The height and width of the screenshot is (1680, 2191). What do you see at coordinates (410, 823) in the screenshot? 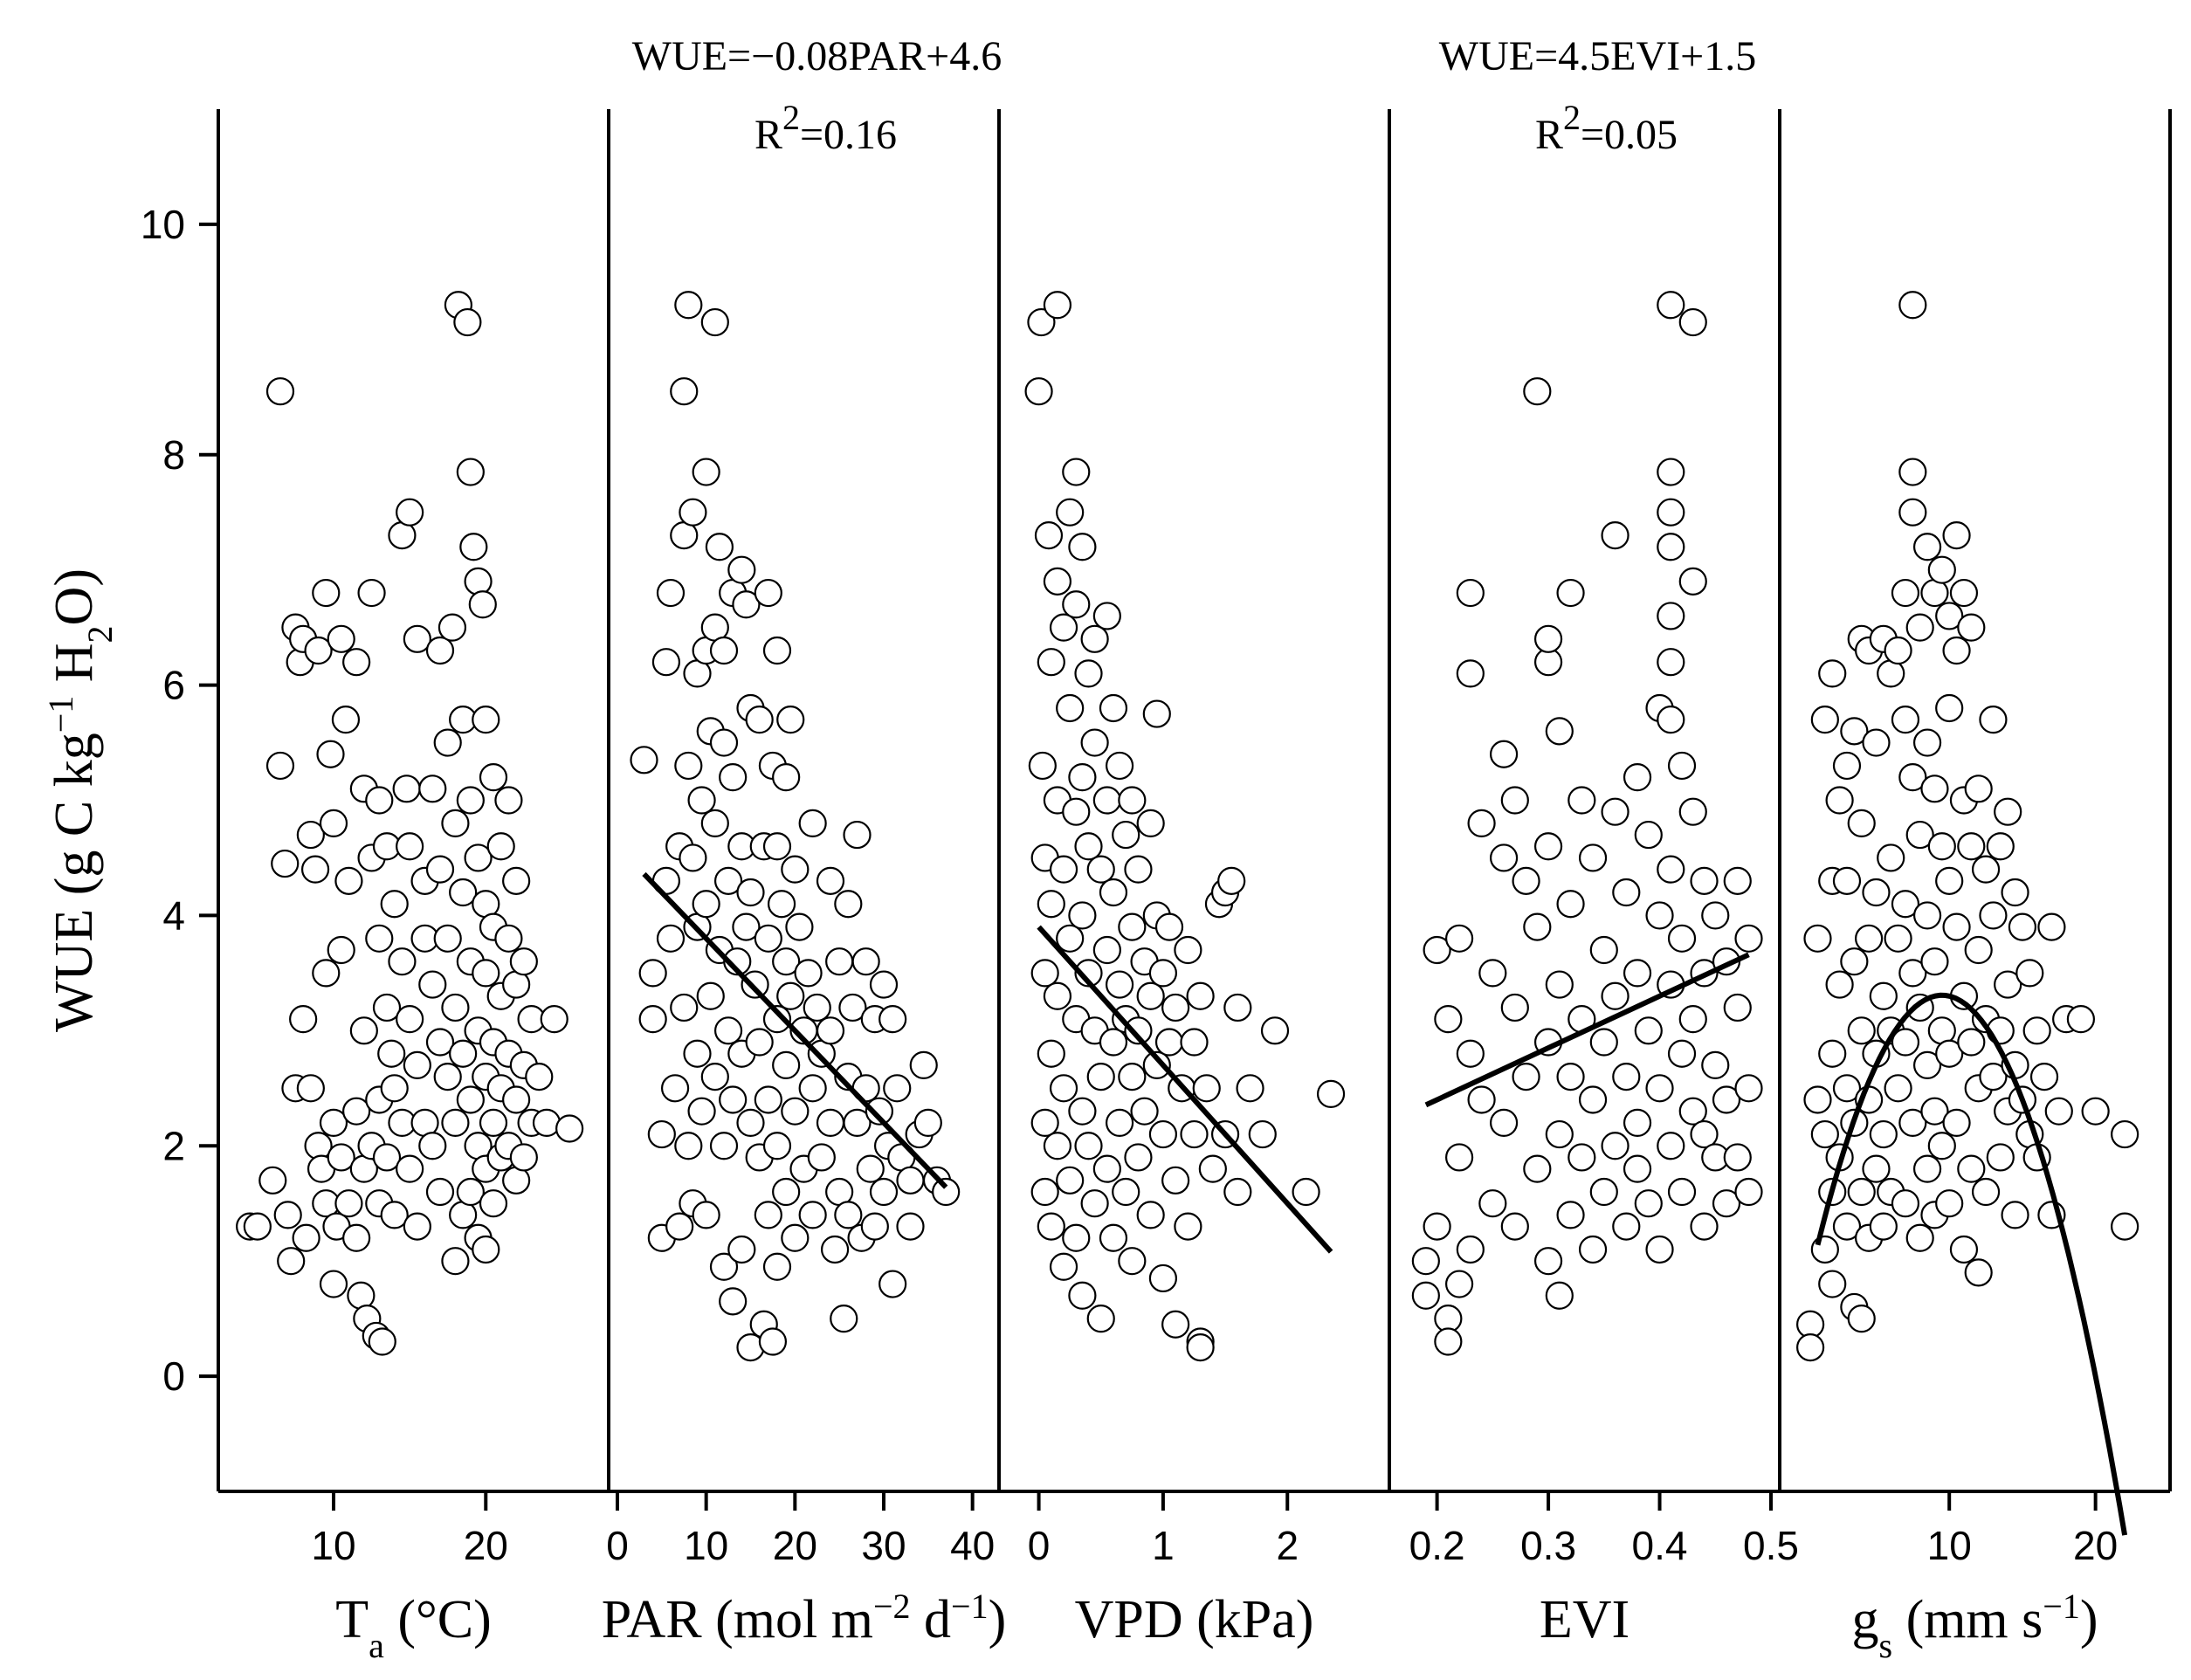
I see `points-Ta` at bounding box center [410, 823].